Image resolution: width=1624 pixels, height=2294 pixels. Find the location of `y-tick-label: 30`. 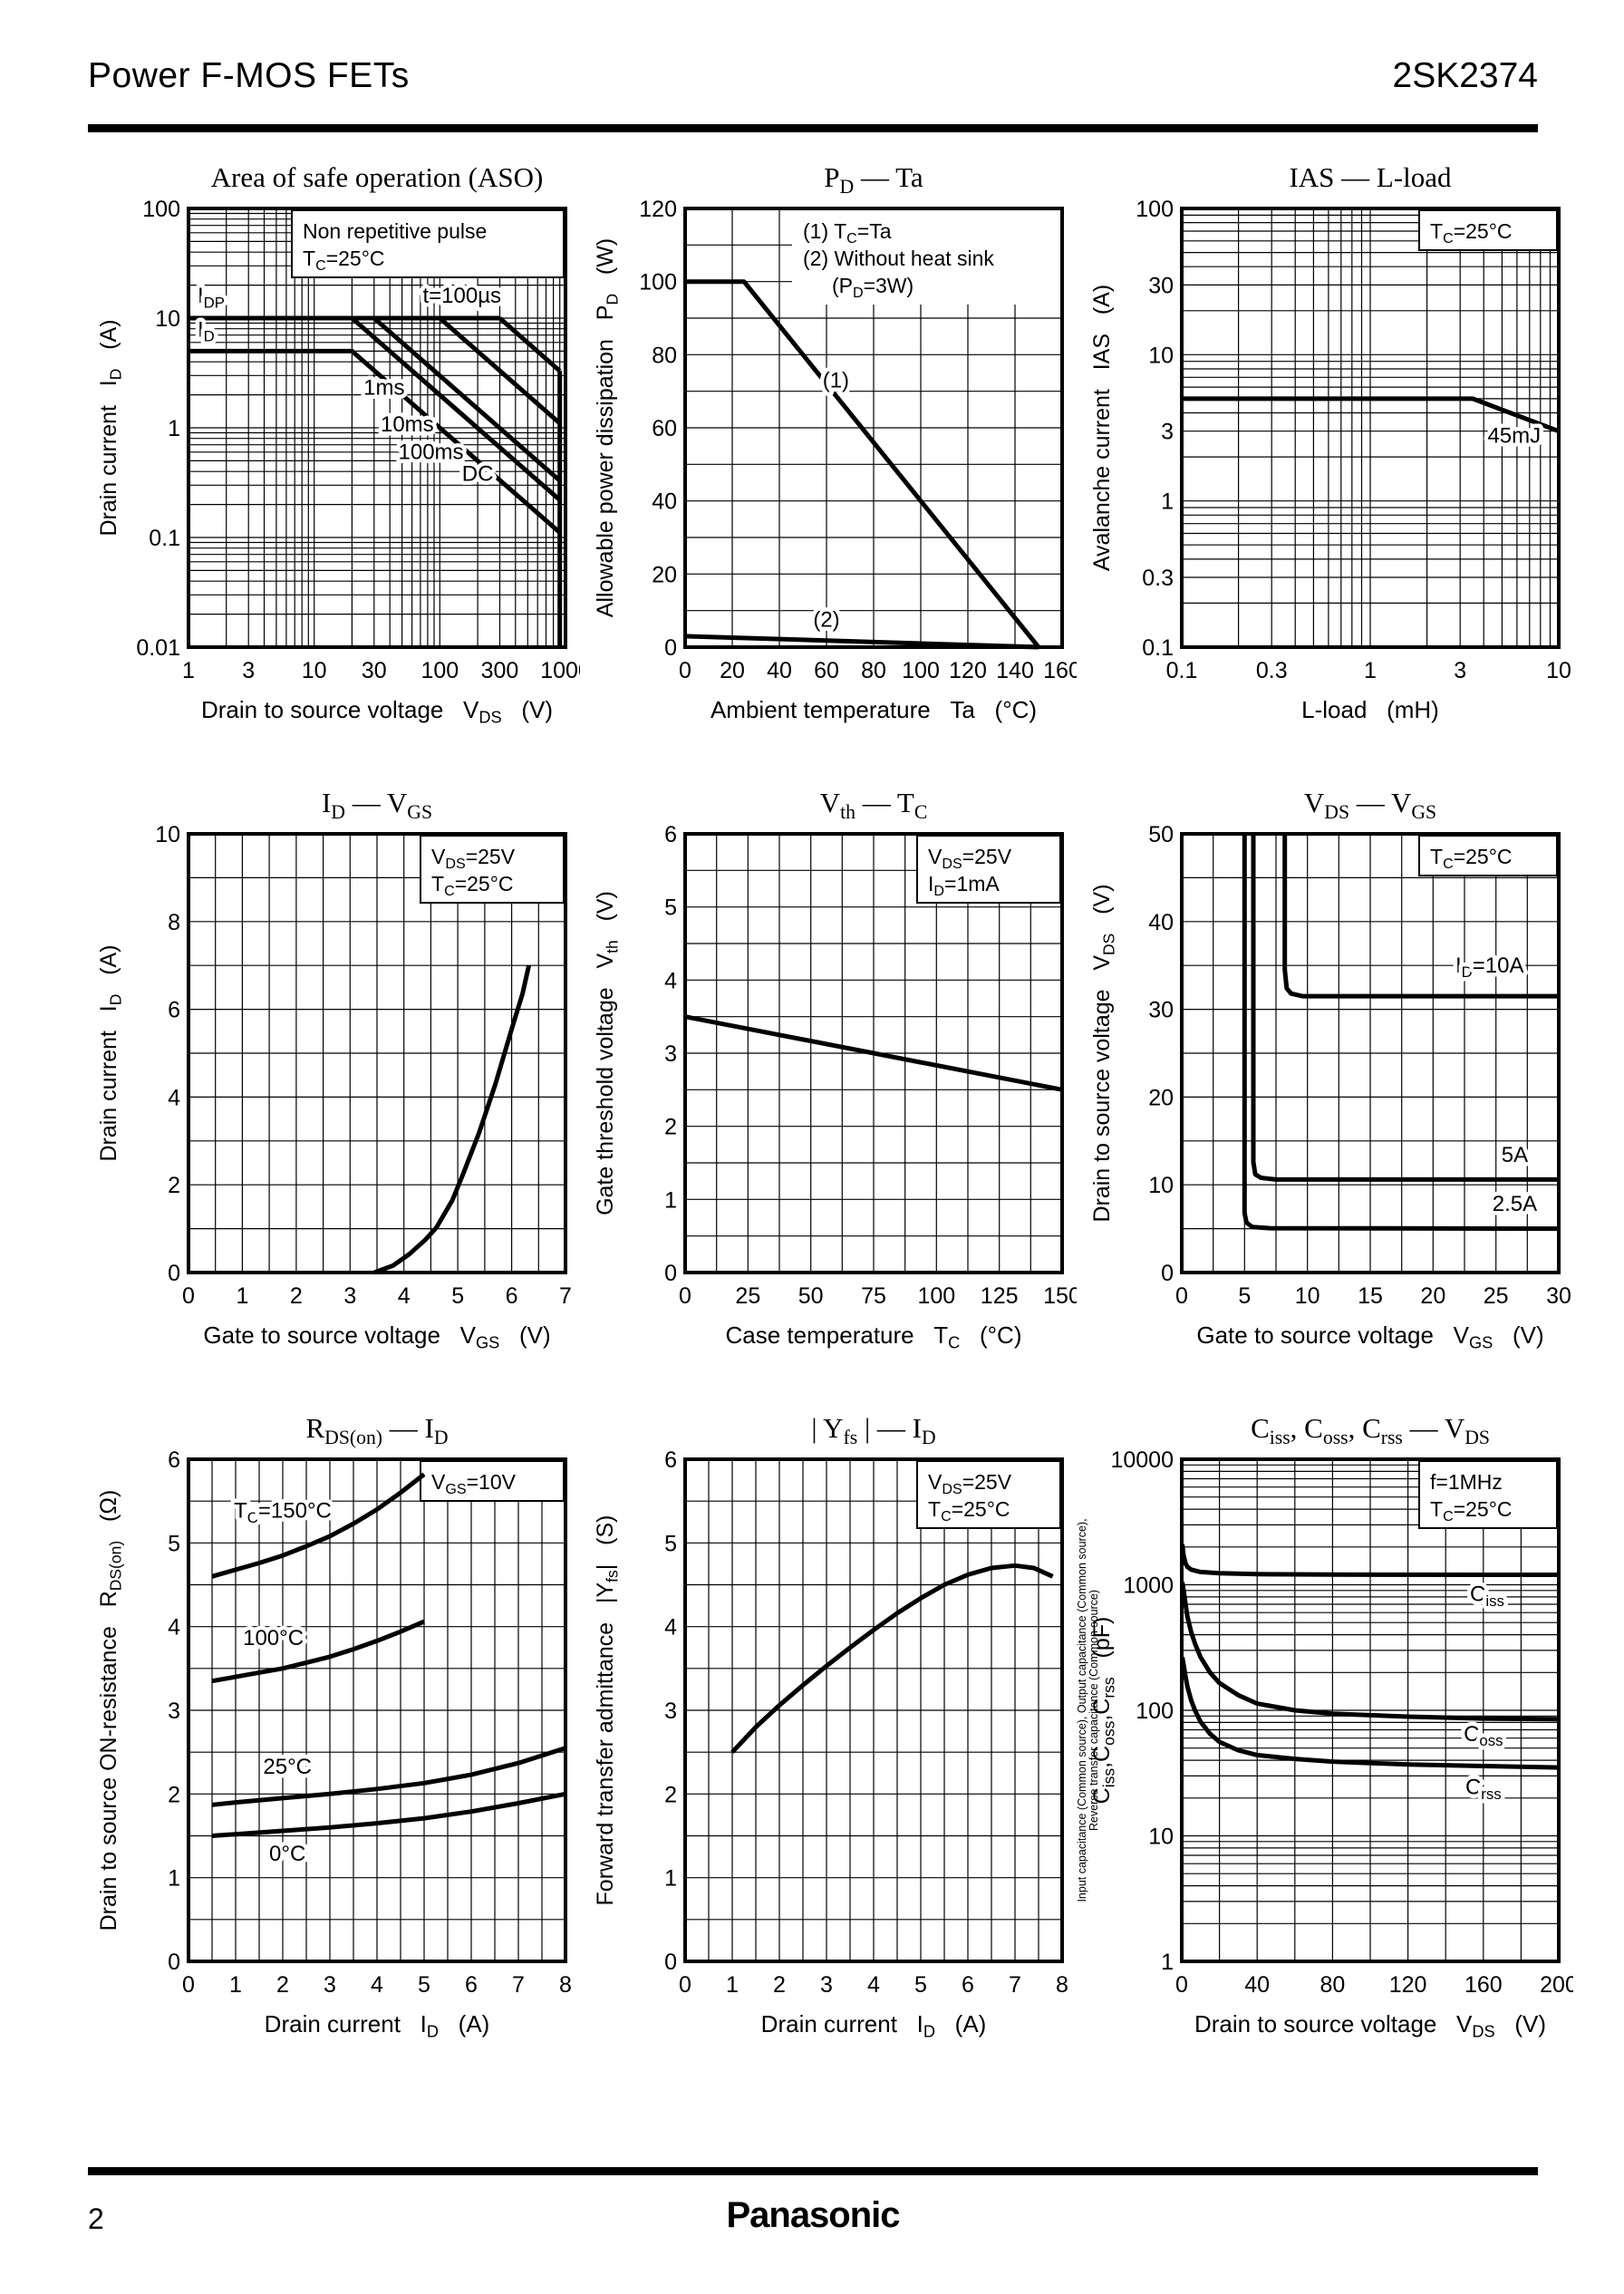

y-tick-label: 30 is located at coordinates (1161, 285).